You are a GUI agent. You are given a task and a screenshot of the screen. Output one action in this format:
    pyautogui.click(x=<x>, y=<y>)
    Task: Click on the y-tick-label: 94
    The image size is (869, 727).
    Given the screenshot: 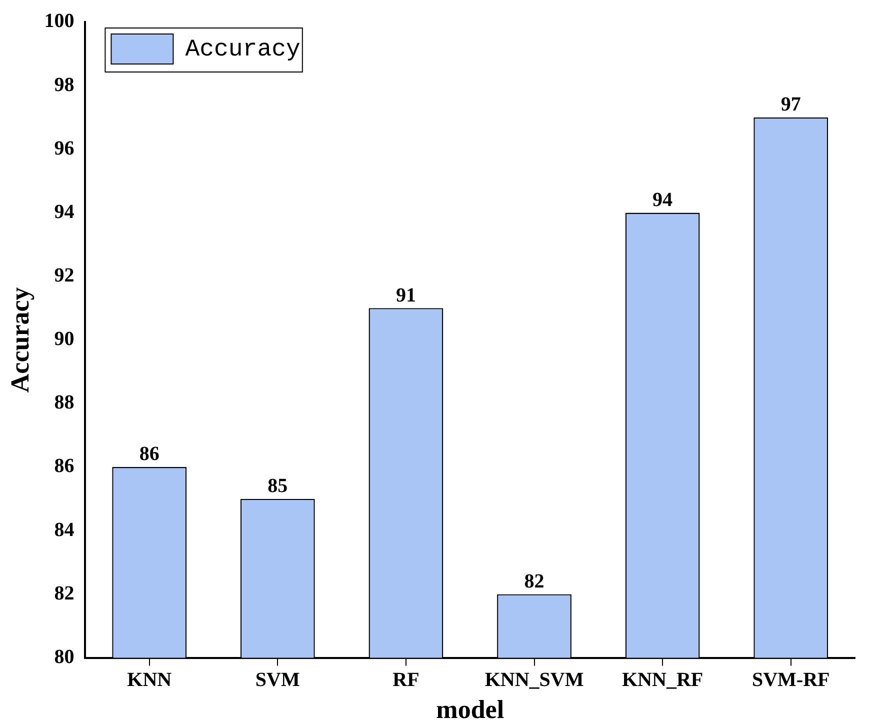 What is the action you would take?
    pyautogui.click(x=64, y=211)
    